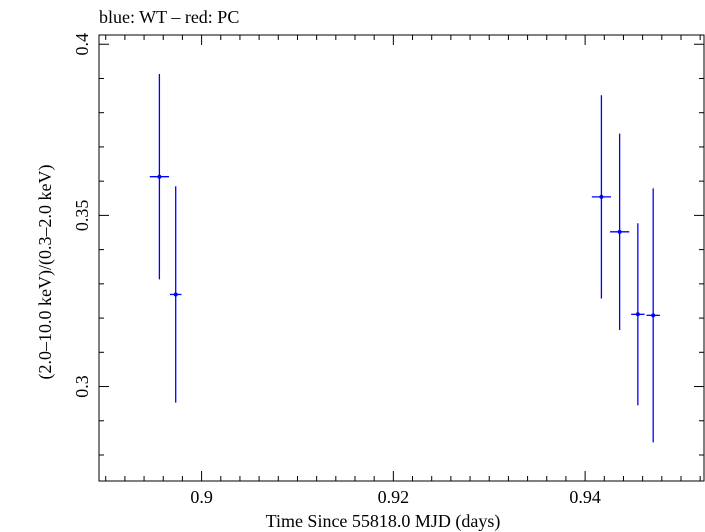 The width and height of the screenshot is (705, 532). I want to click on chart-title: blue: WT – red: PC, so click(169, 17).